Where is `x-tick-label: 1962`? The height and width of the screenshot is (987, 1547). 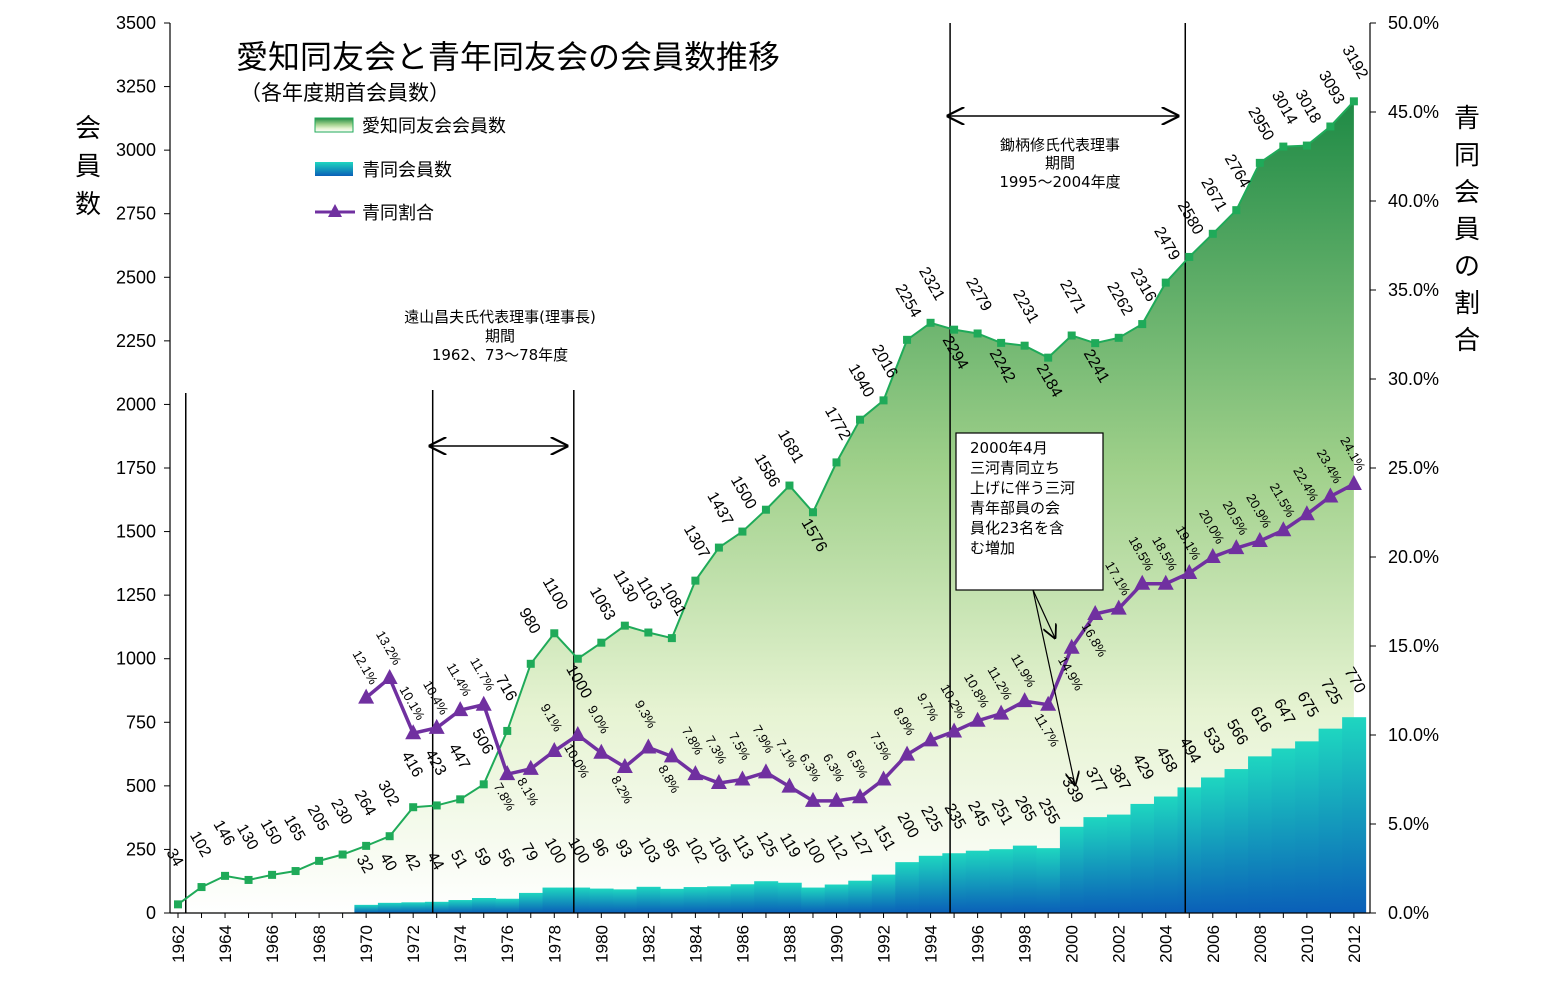 x-tick-label: 1962 is located at coordinates (178, 944).